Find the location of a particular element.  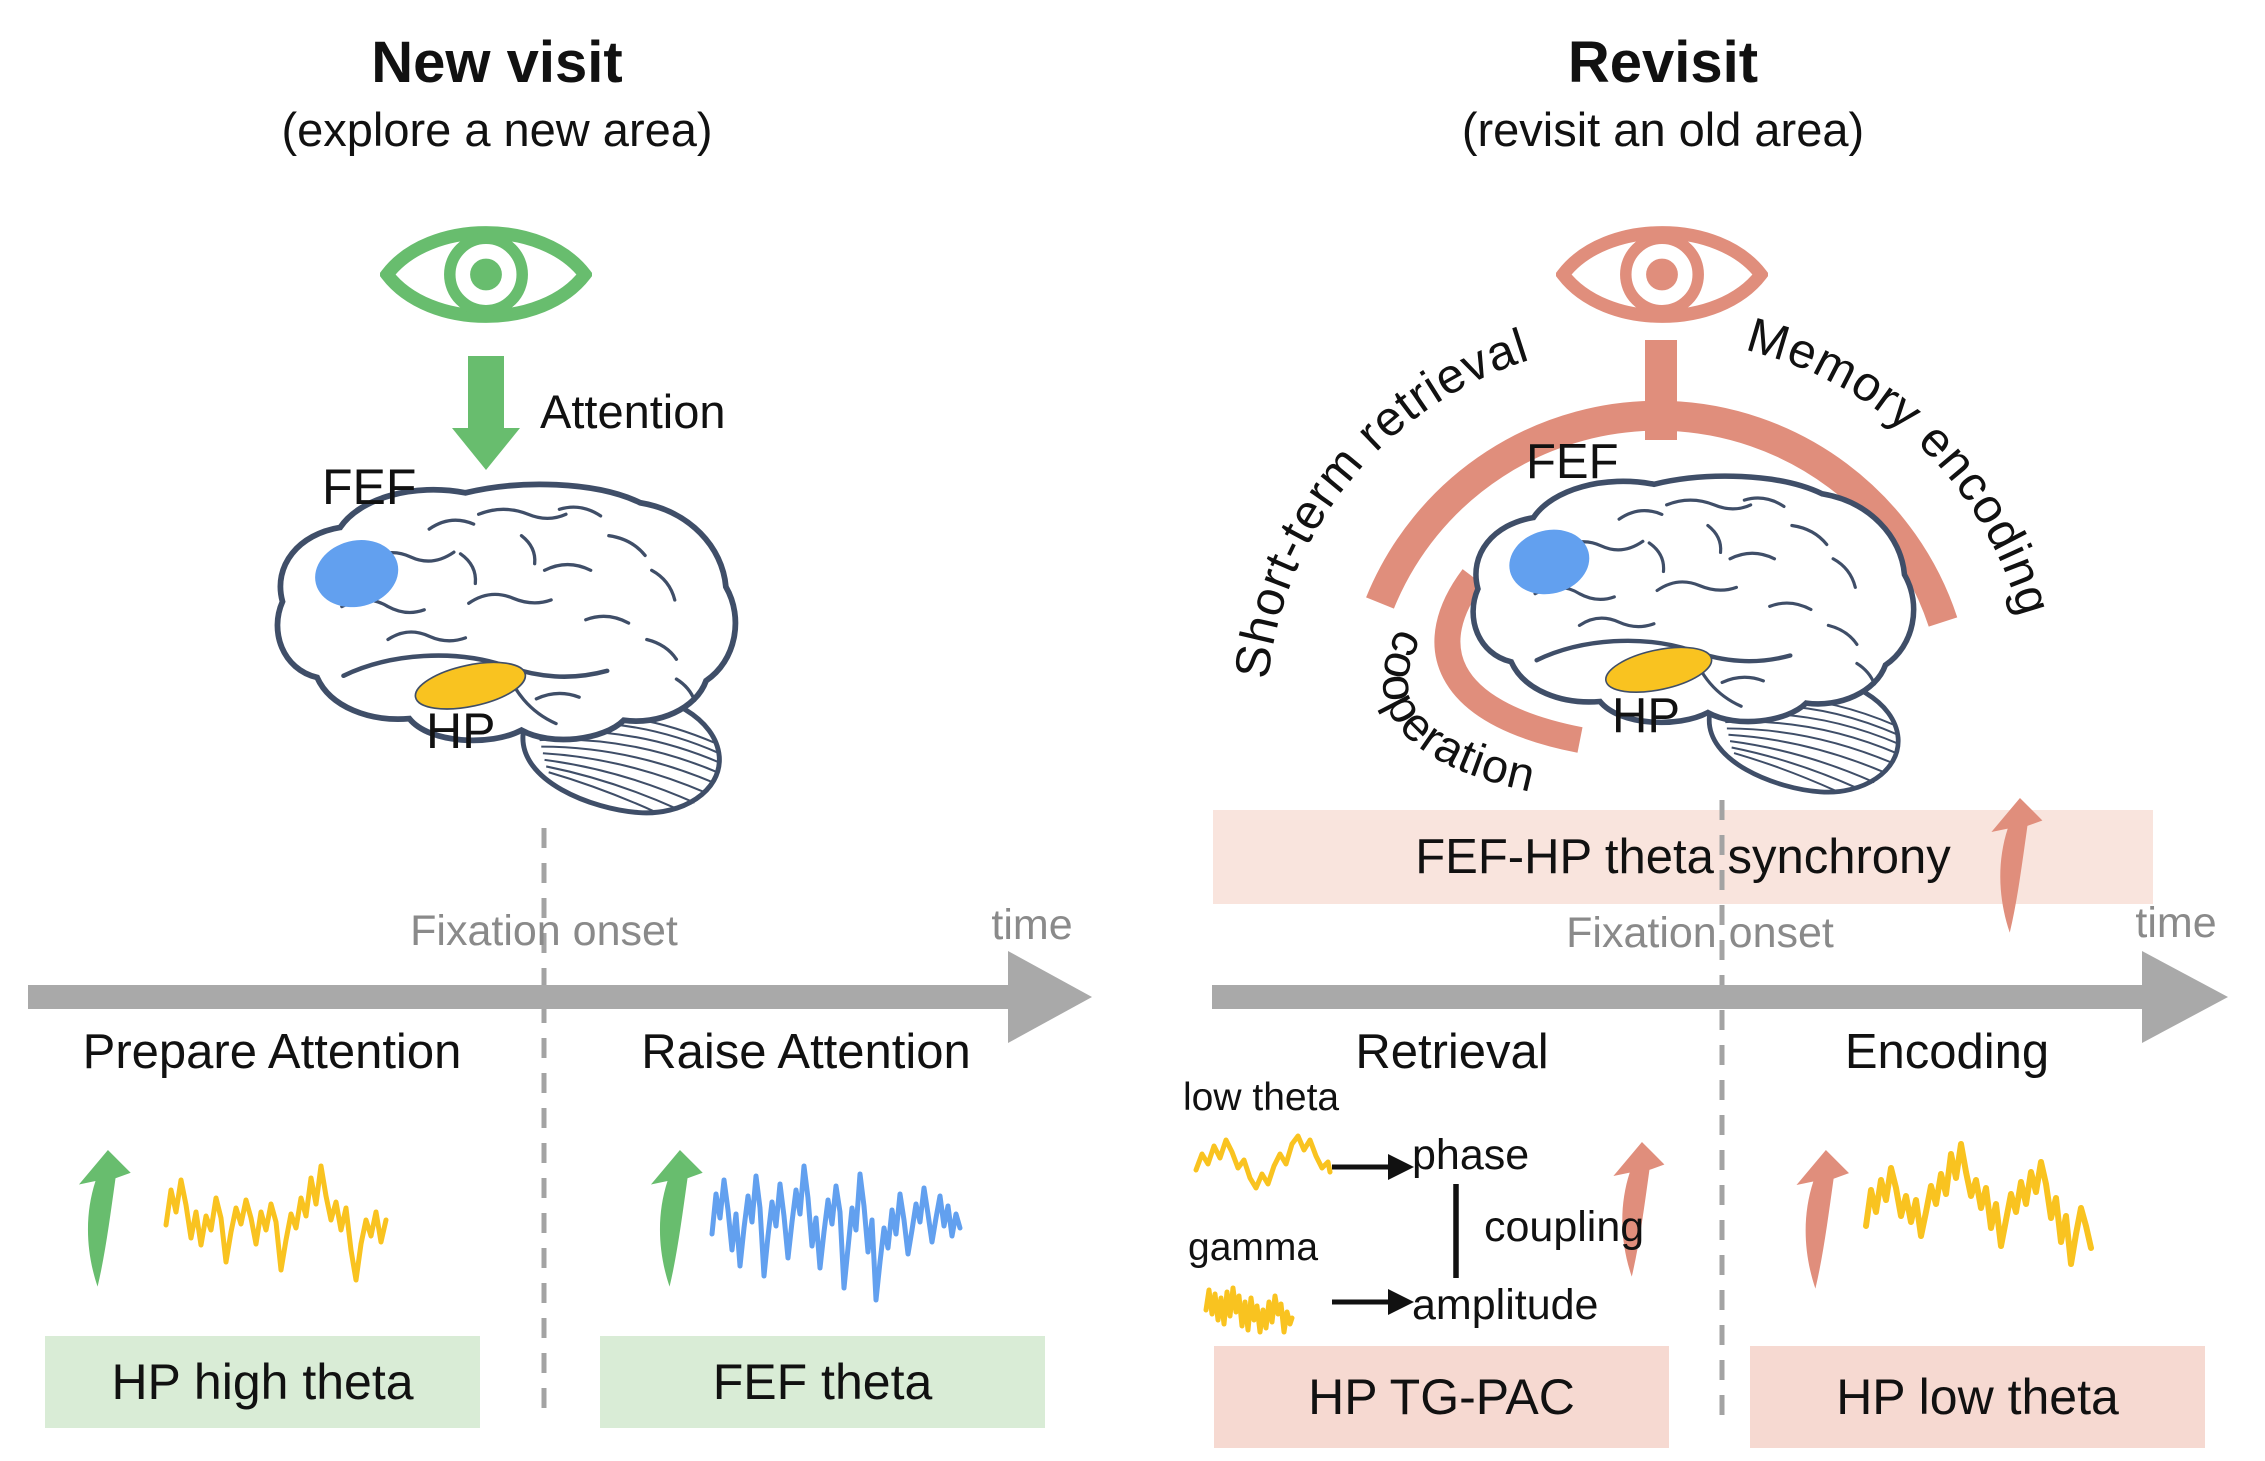

phase-label: phase is located at coordinates (1471, 1155).